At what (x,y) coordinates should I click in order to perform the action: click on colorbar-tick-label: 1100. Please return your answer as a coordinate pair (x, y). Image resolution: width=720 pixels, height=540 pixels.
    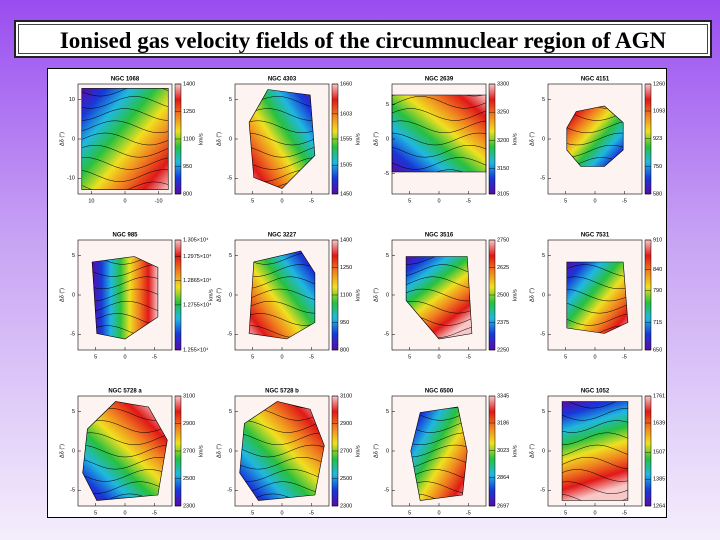
    Looking at the image, I should click on (189, 139).